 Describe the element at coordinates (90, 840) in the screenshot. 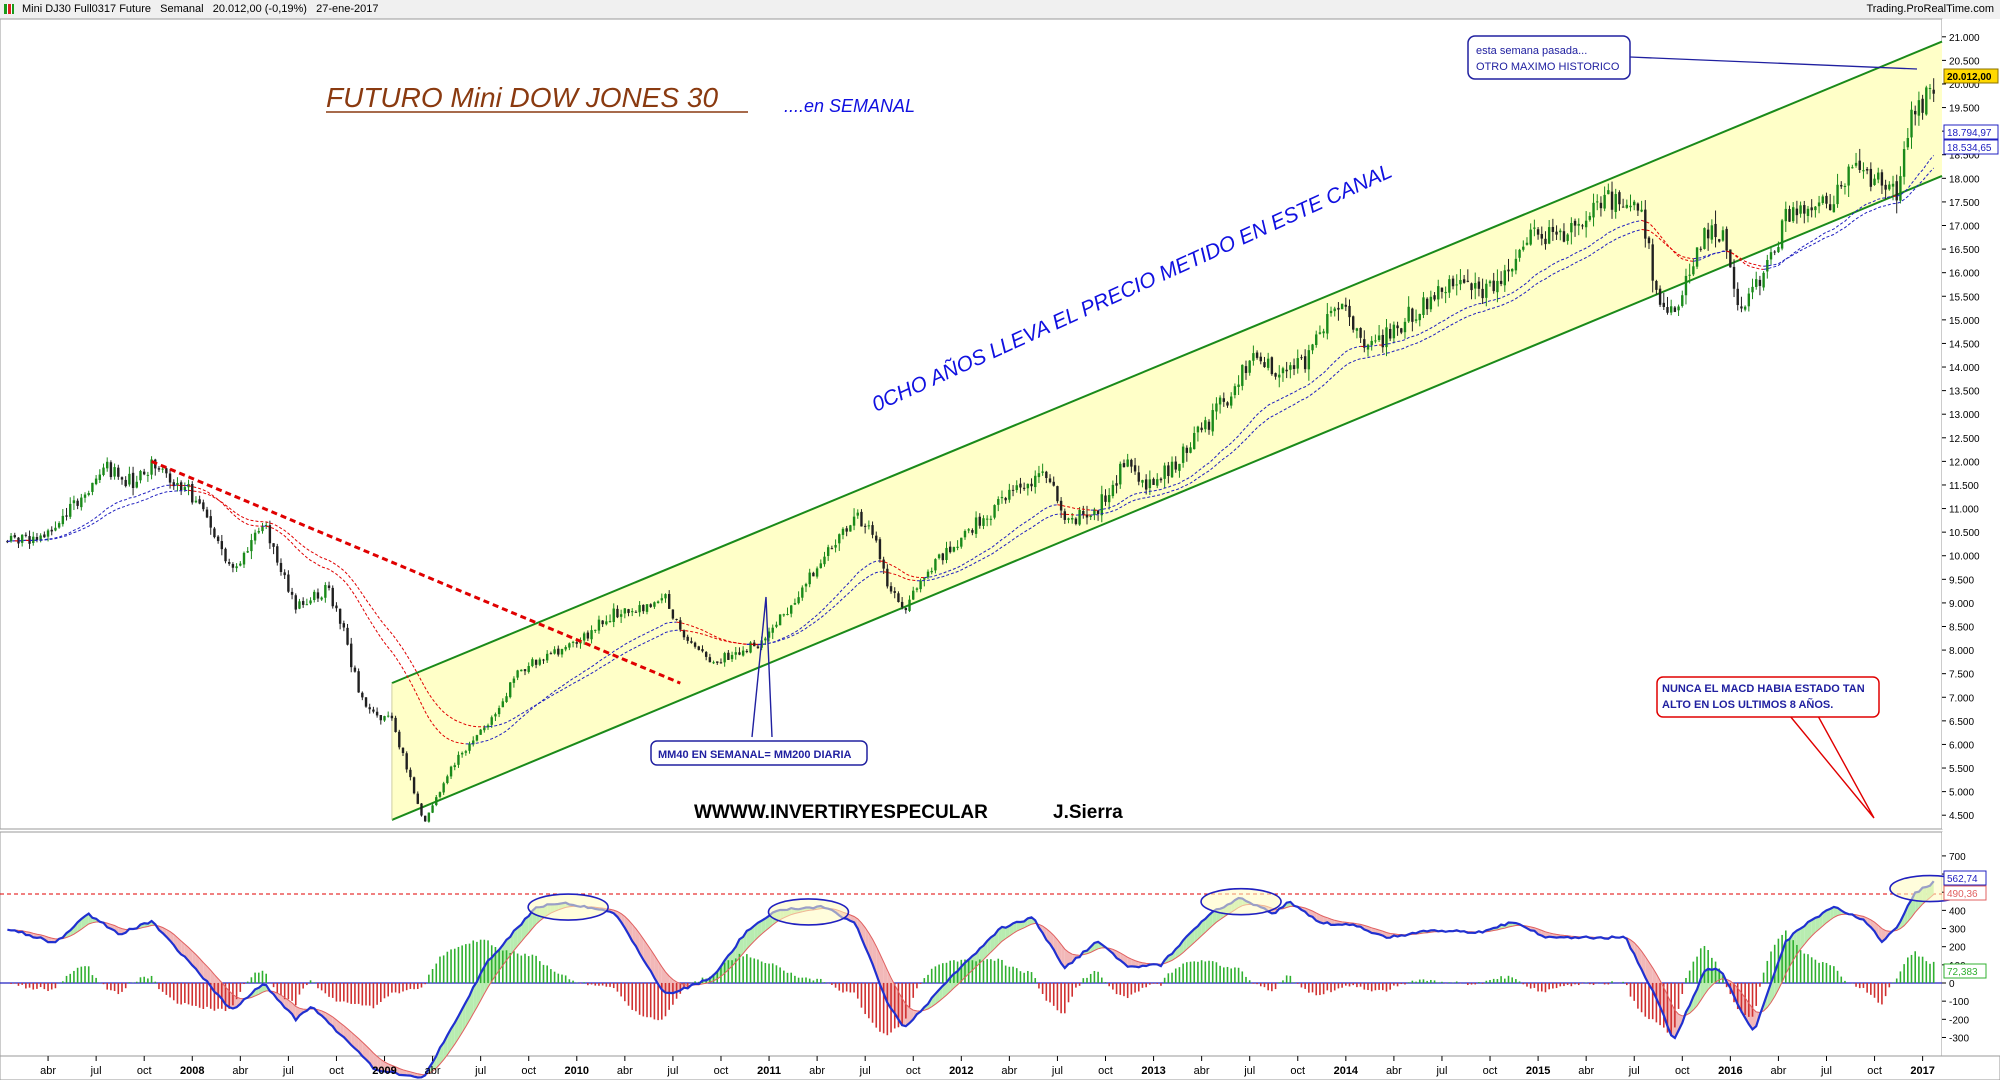

I see `legend-senal: Señal` at that location.